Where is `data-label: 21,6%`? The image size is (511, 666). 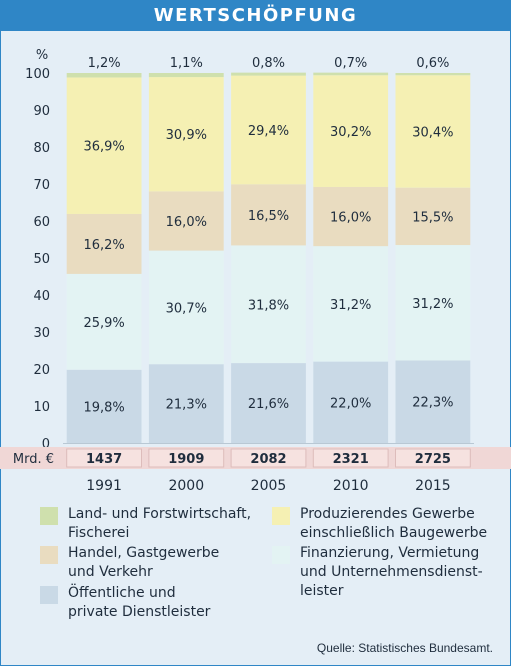 data-label: 21,6% is located at coordinates (268, 404).